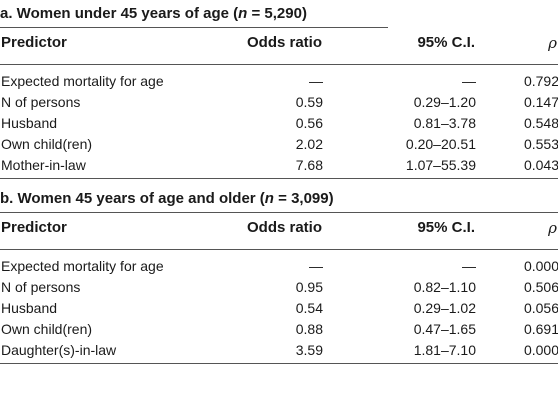 Image resolution: width=558 pixels, height=401 pixels. What do you see at coordinates (279, 287) in the screenshot?
I see `table-row: N of persons 0.95 0.82–1.10 0.506` at bounding box center [279, 287].